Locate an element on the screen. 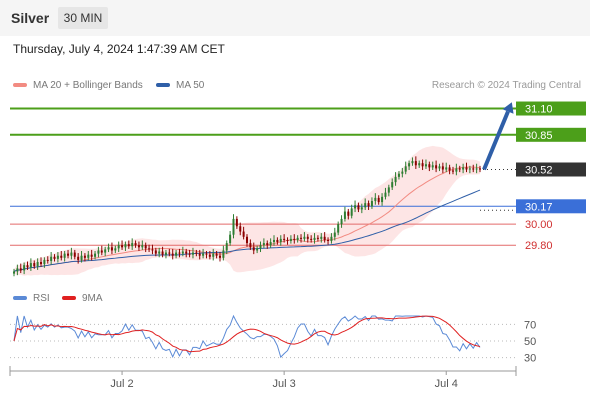  ma20-swatch is located at coordinates (20, 85).